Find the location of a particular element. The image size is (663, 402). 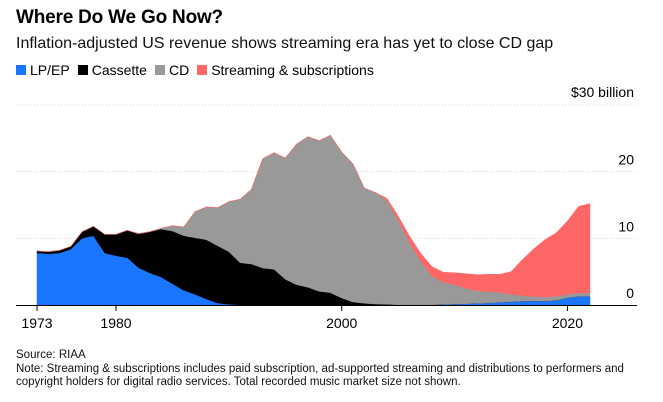

legend-label-lpep: LP/EP is located at coordinates (50, 70).